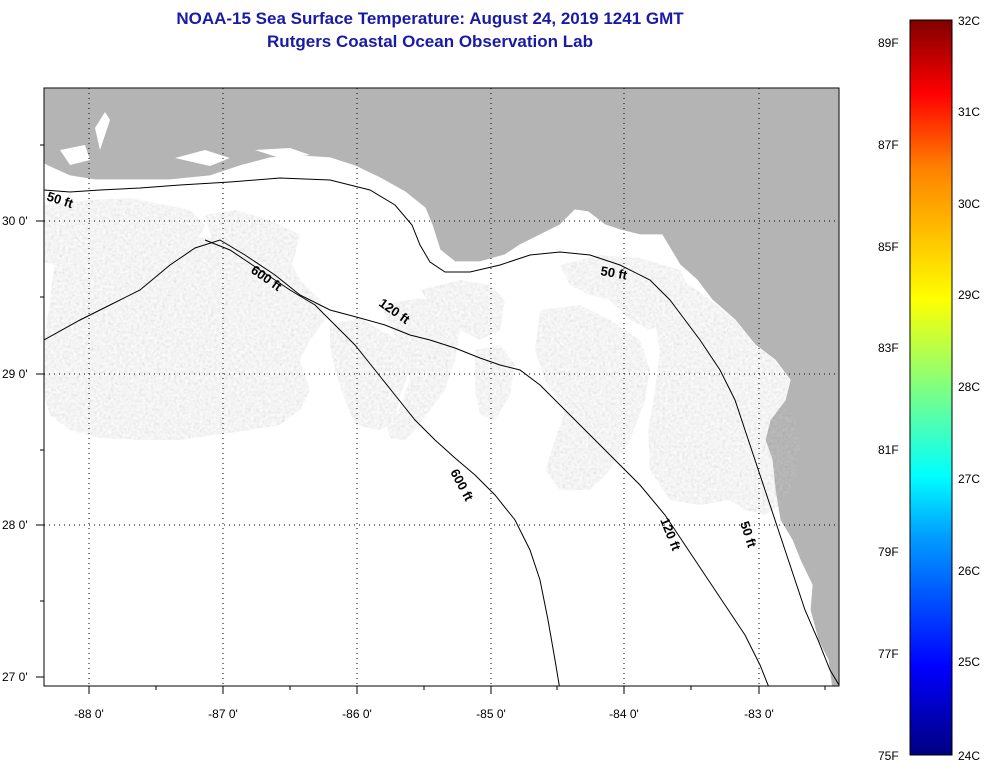  What do you see at coordinates (15, 374) in the screenshot?
I see `lat-label: 29 0'` at bounding box center [15, 374].